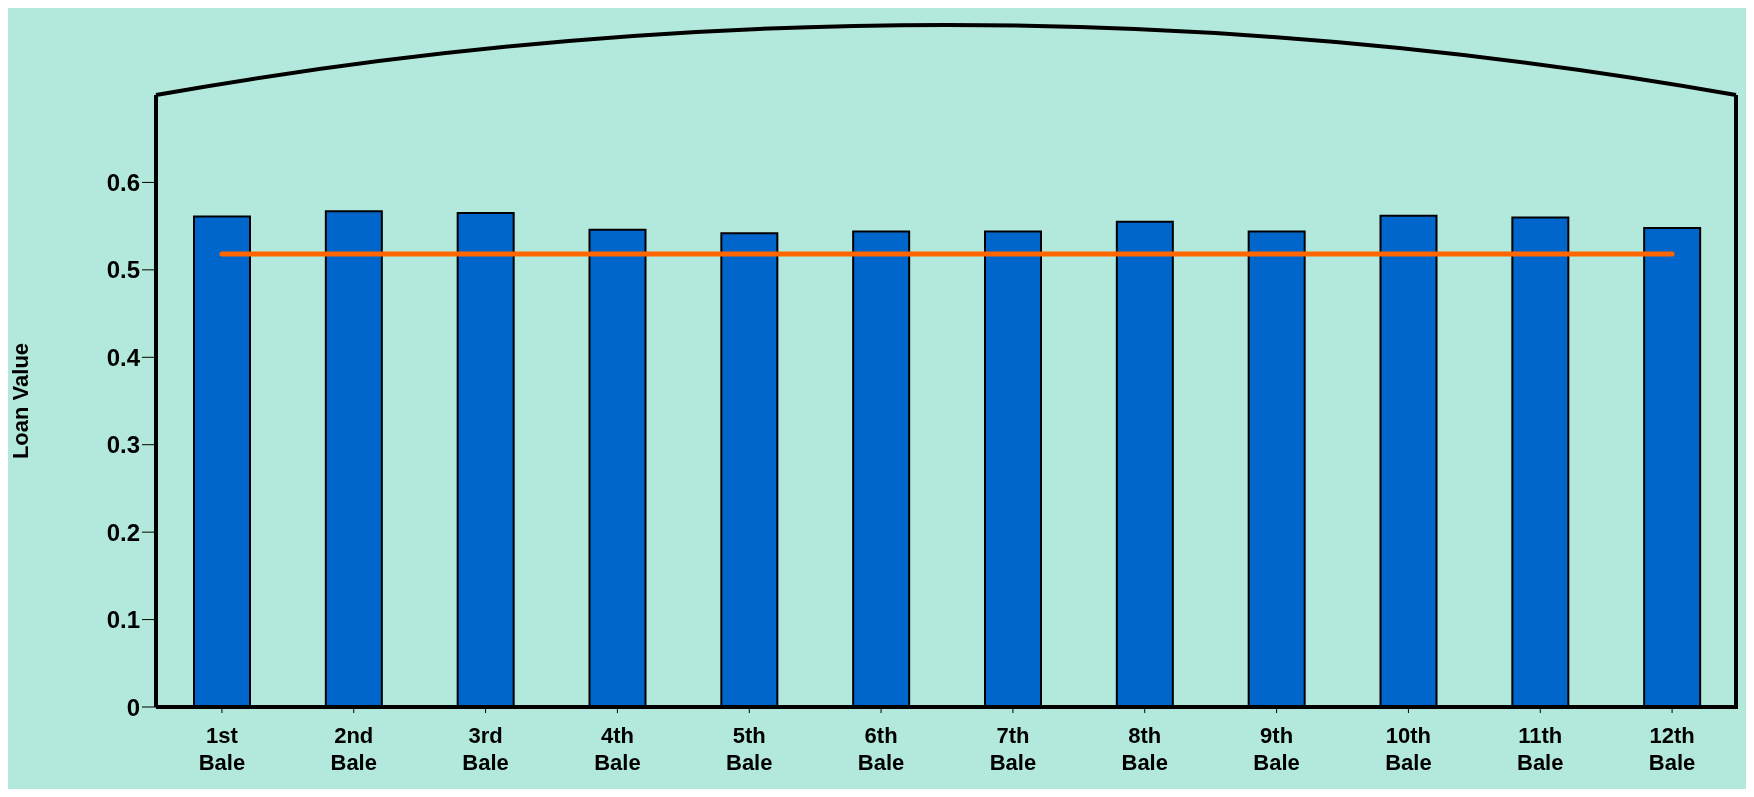  What do you see at coordinates (749, 749) in the screenshot?
I see `x-tick-label: 5th Bale` at bounding box center [749, 749].